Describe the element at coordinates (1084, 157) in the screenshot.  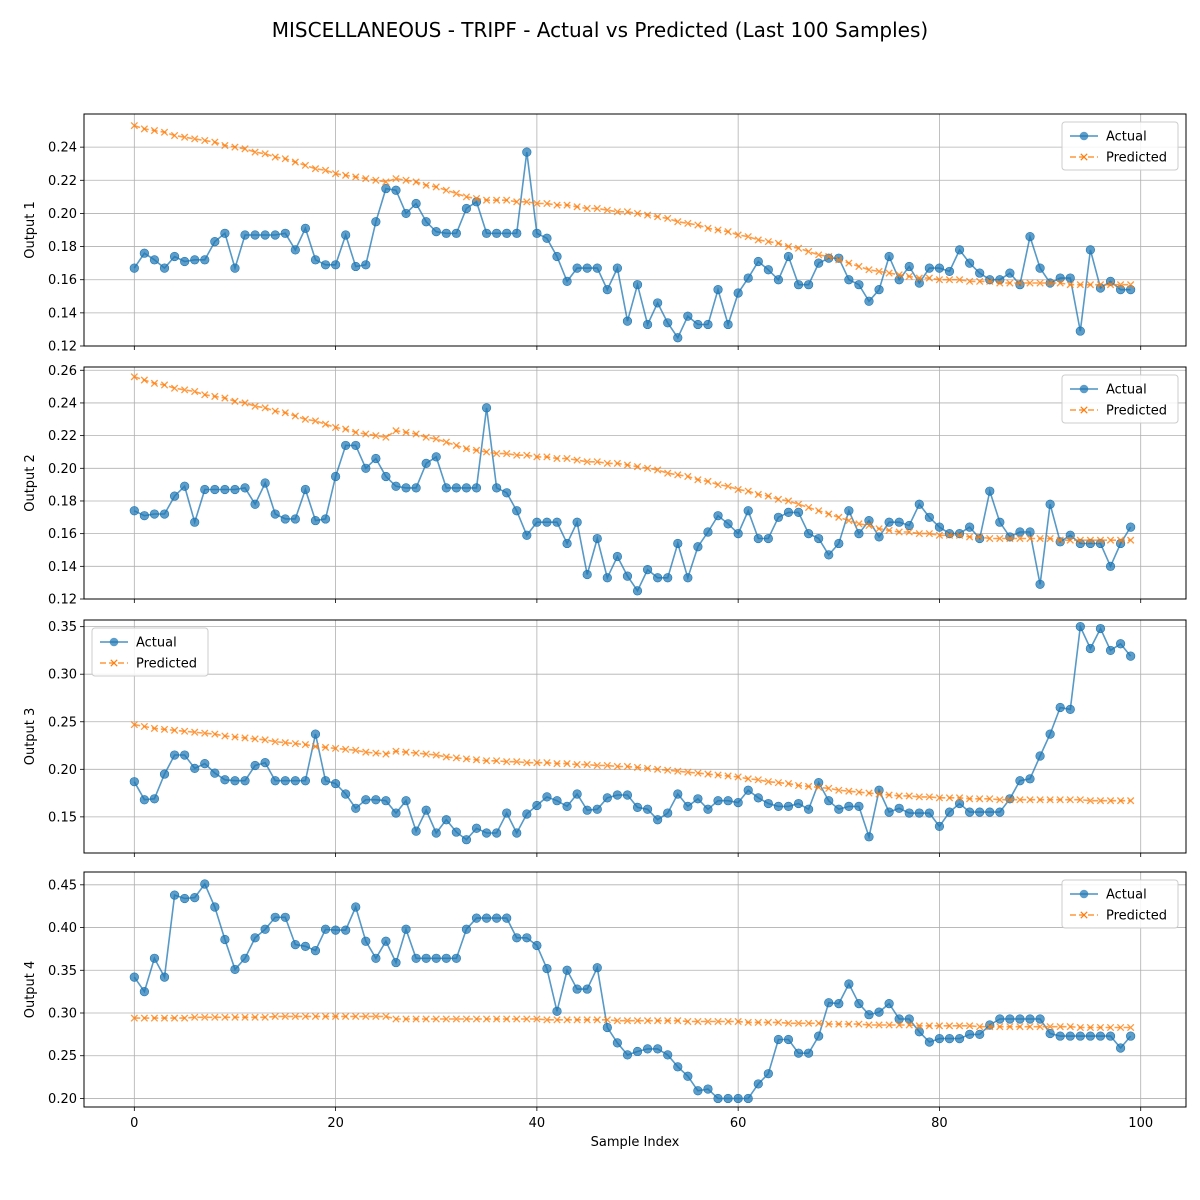
I see `legend-predicted-marker` at that location.